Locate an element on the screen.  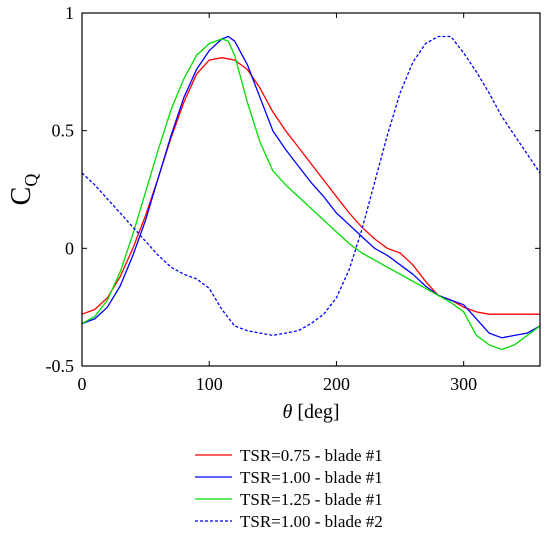
y-axis-label-main: C is located at coordinates (21, 196).